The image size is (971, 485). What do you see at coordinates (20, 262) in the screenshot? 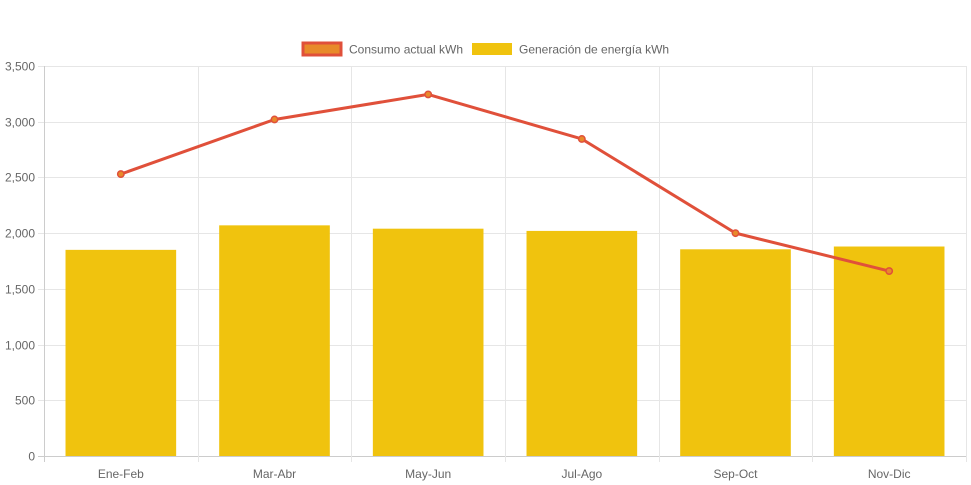
I see `y-axis: 0 500 1,000 1,500 2,000 2,500 3,000 3,500` at bounding box center [20, 262].